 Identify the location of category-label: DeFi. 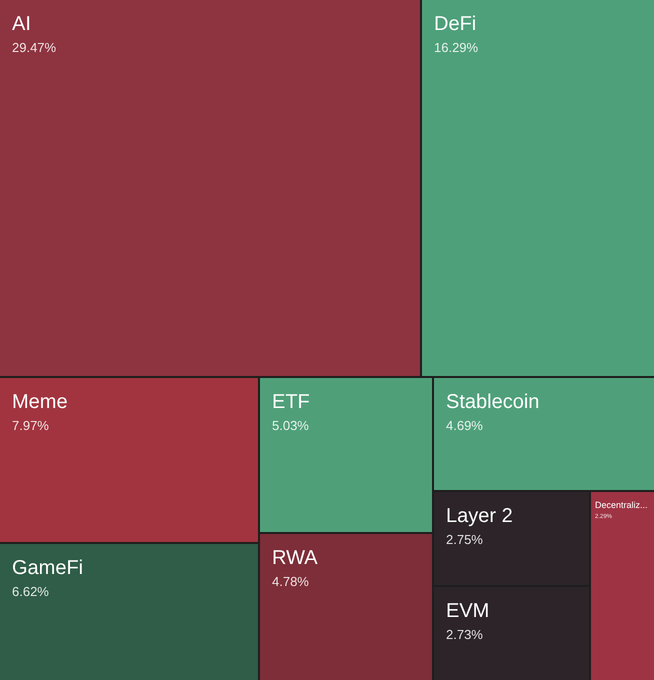
(455, 24).